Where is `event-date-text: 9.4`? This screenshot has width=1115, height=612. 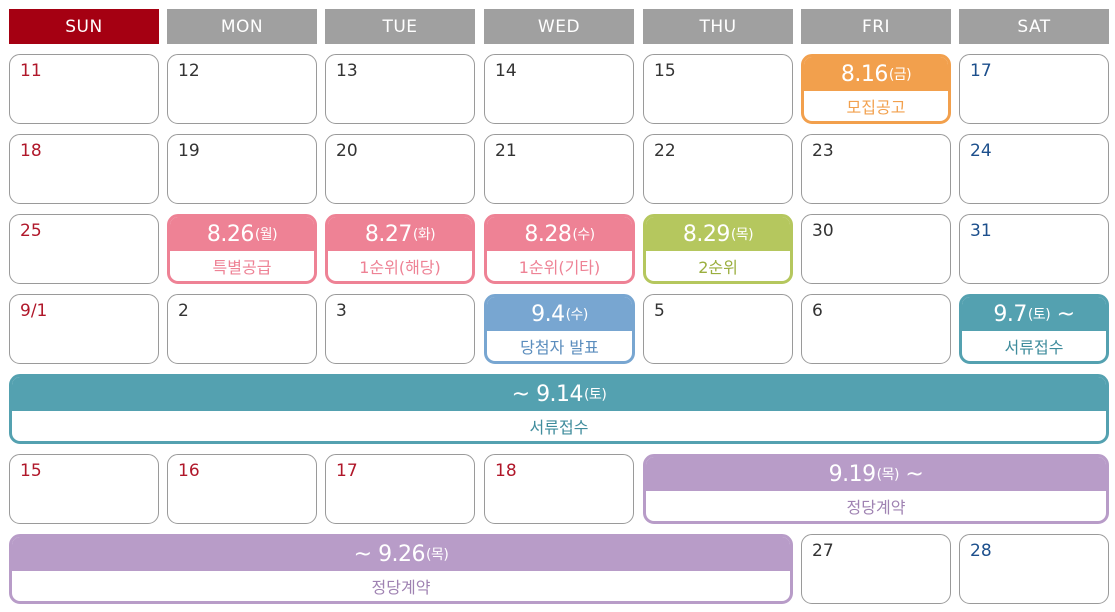
event-date-text: 9.4 is located at coordinates (548, 314).